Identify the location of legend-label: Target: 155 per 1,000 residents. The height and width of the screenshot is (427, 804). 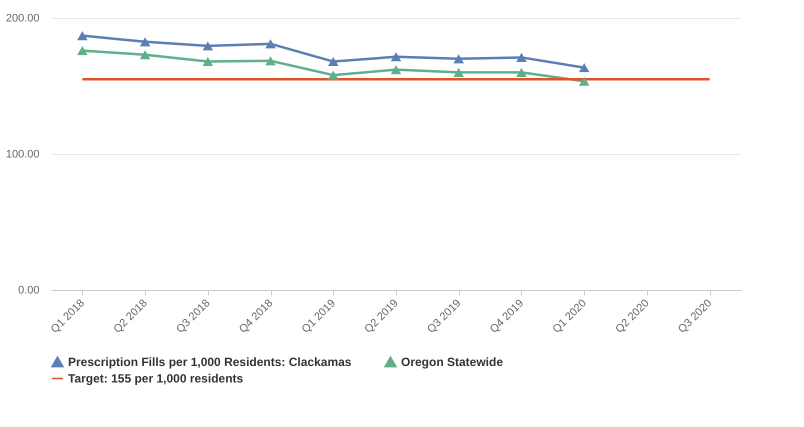
(156, 379).